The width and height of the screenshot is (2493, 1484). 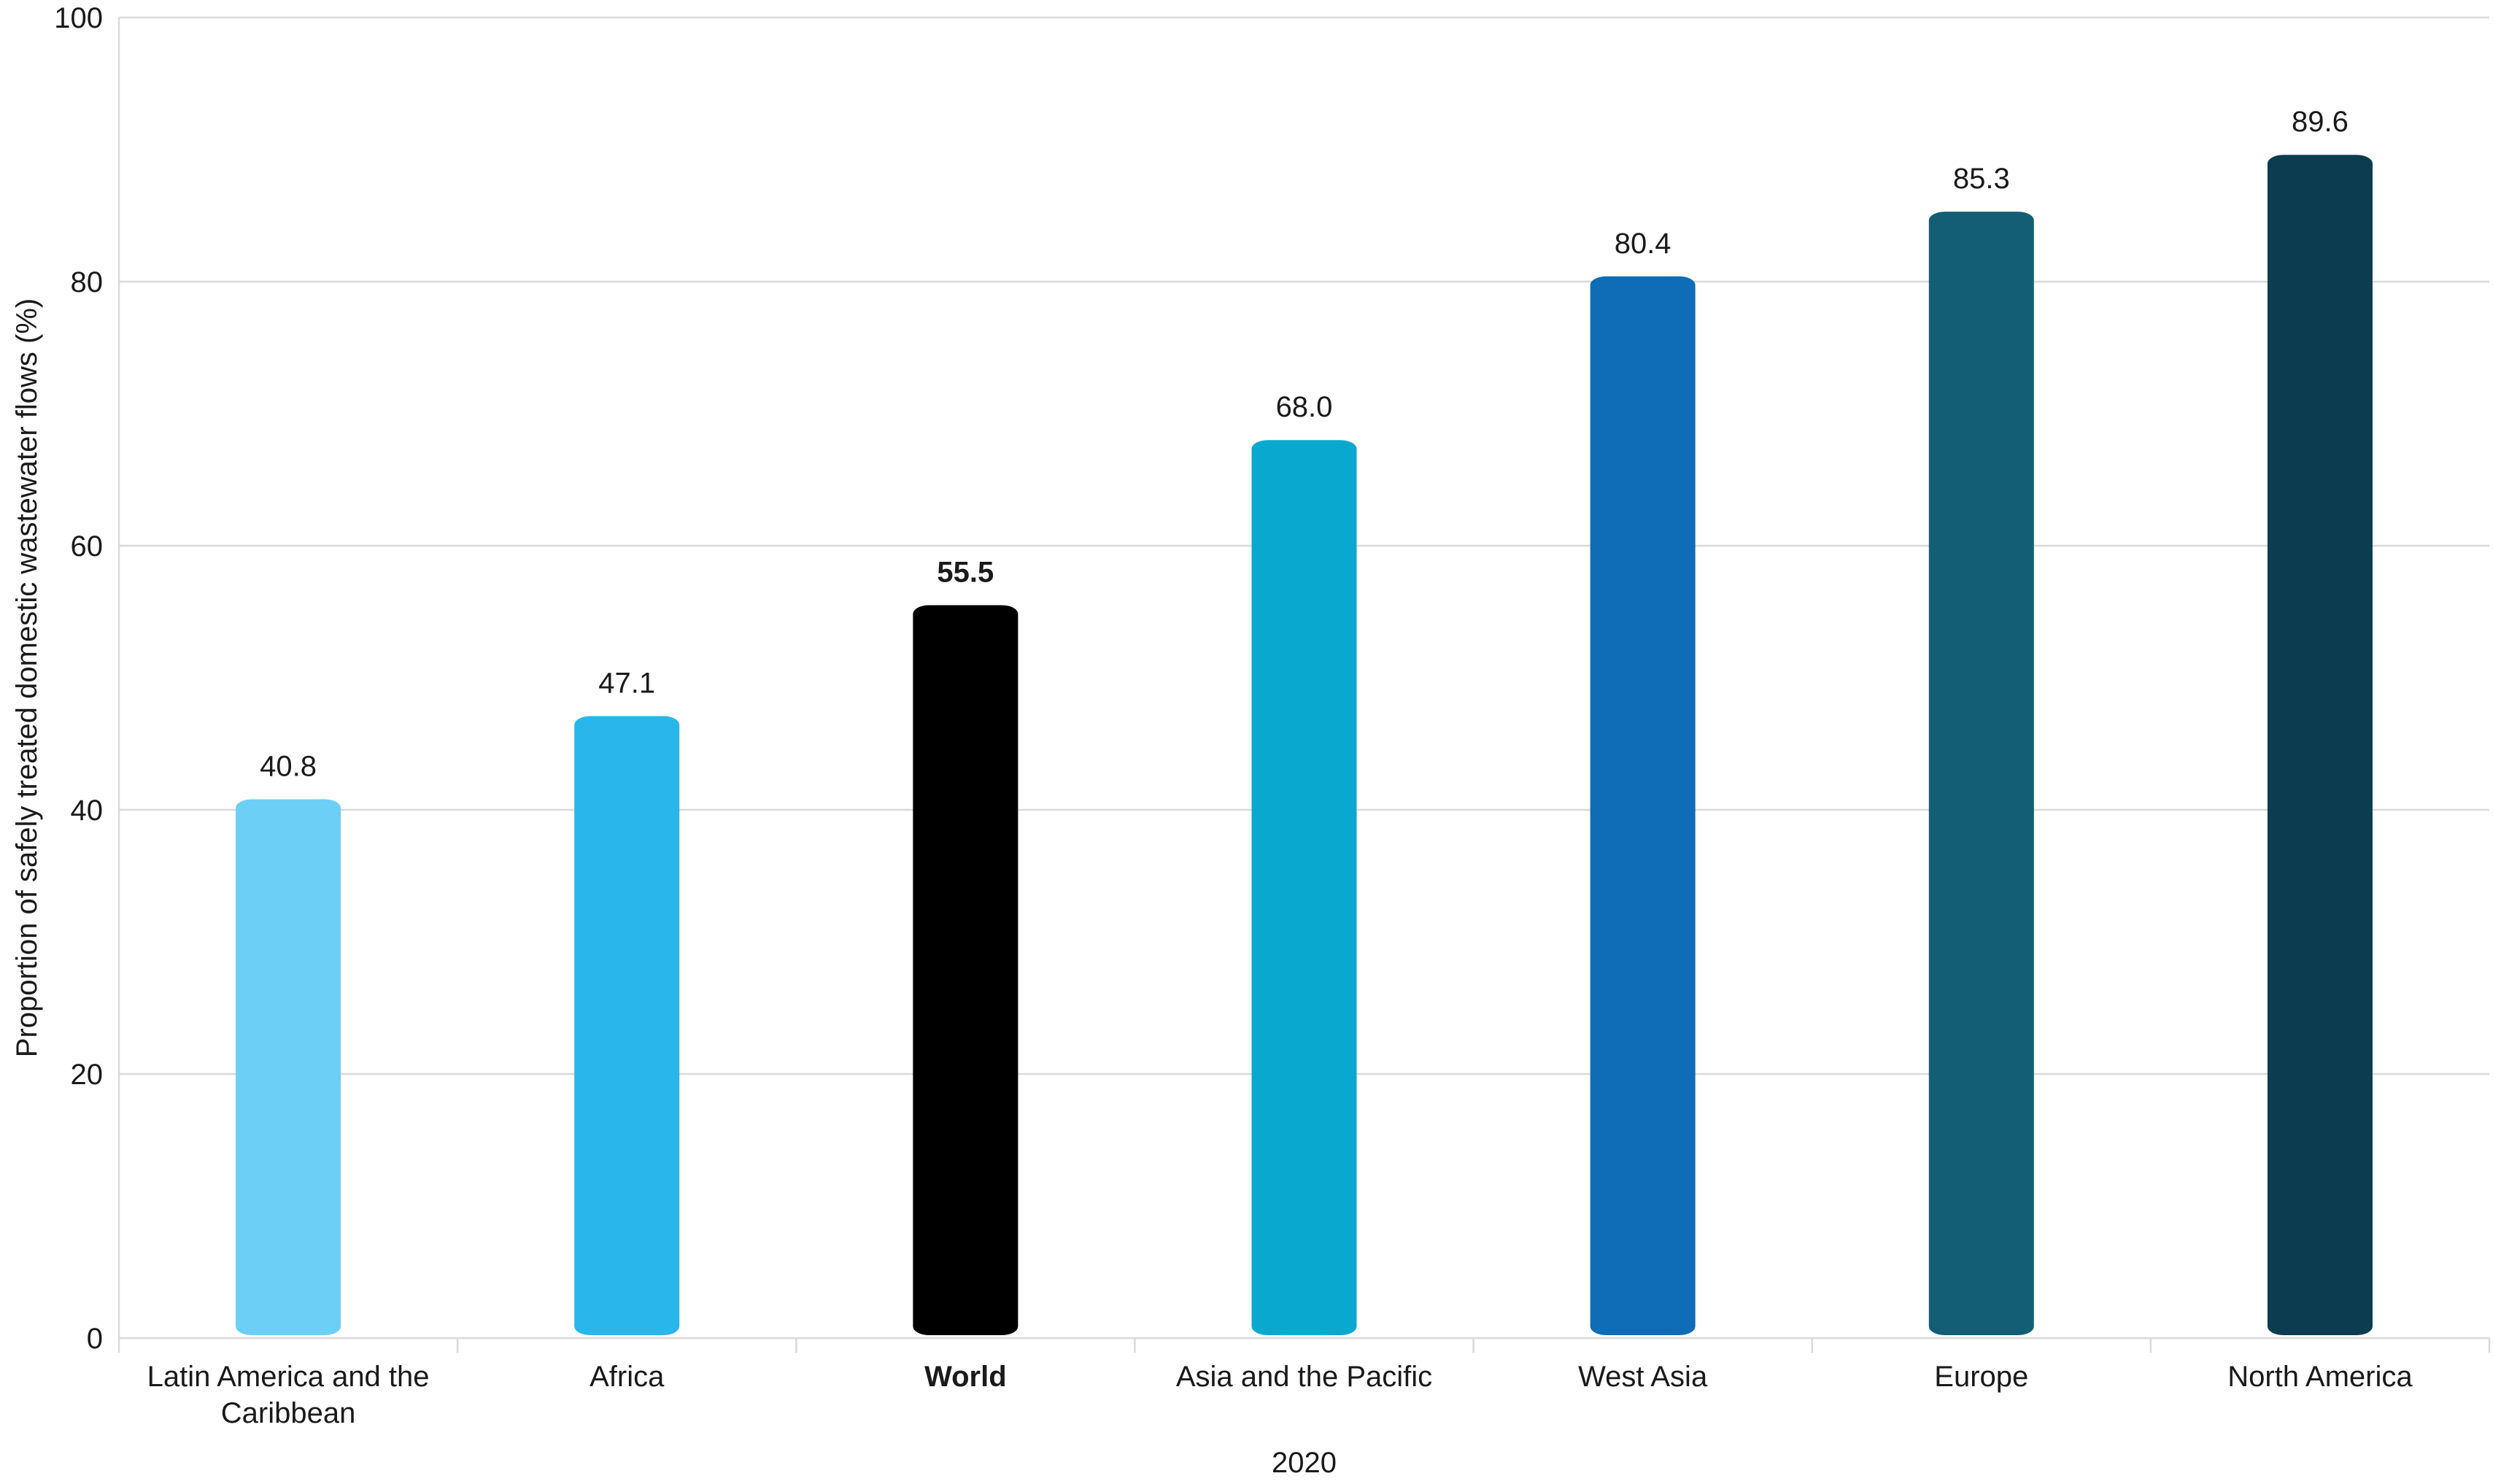 What do you see at coordinates (88, 282) in the screenshot?
I see `y-tick-label: 80` at bounding box center [88, 282].